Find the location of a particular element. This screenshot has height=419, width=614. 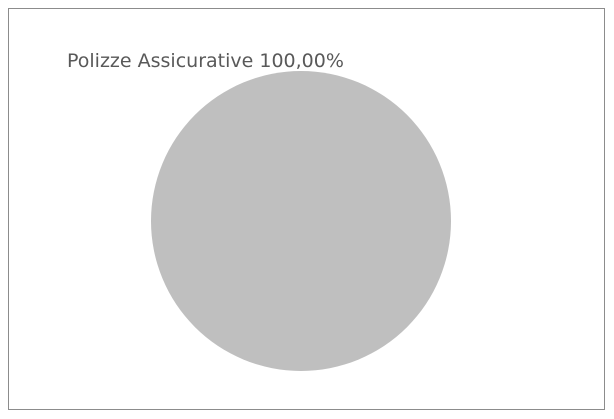

pie-labels: Polizze Assicurative 100,00% is located at coordinates (205, 61).